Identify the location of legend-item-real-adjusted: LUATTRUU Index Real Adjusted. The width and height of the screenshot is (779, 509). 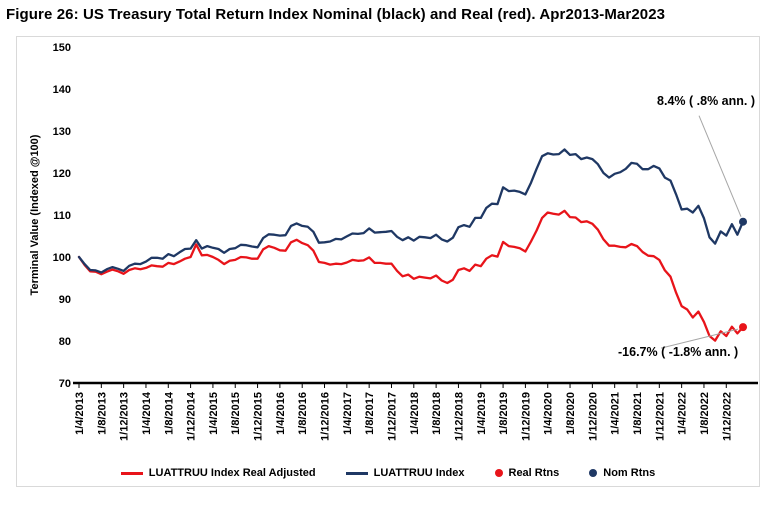
(218, 473).